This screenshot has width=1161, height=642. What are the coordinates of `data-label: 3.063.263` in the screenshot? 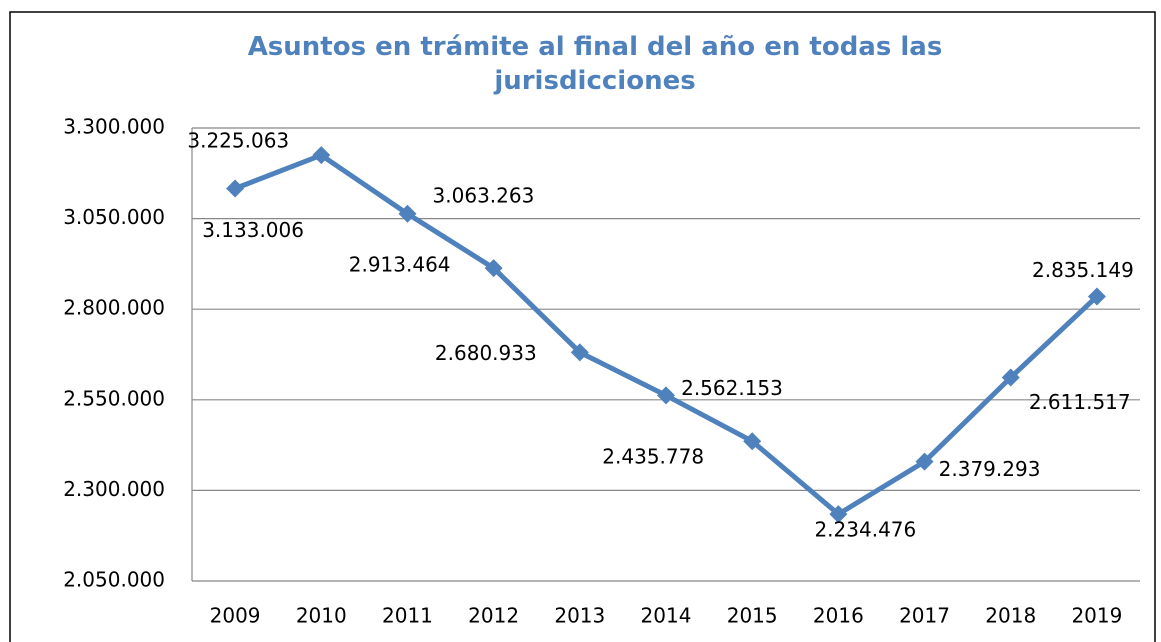 It's located at (484, 195).